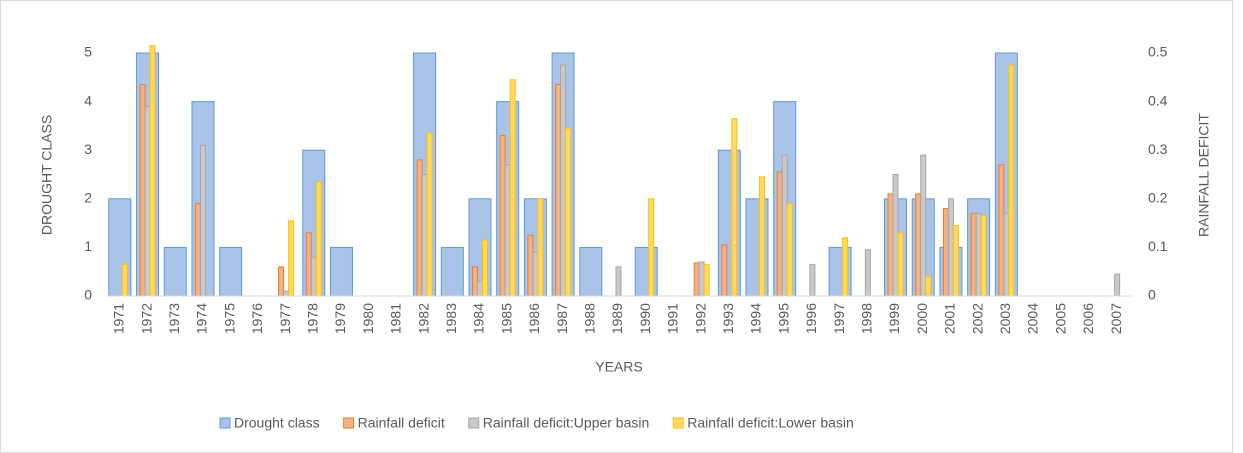 Image resolution: width=1243 pixels, height=453 pixels. I want to click on y2-tick-label: 0, so click(1152, 295).